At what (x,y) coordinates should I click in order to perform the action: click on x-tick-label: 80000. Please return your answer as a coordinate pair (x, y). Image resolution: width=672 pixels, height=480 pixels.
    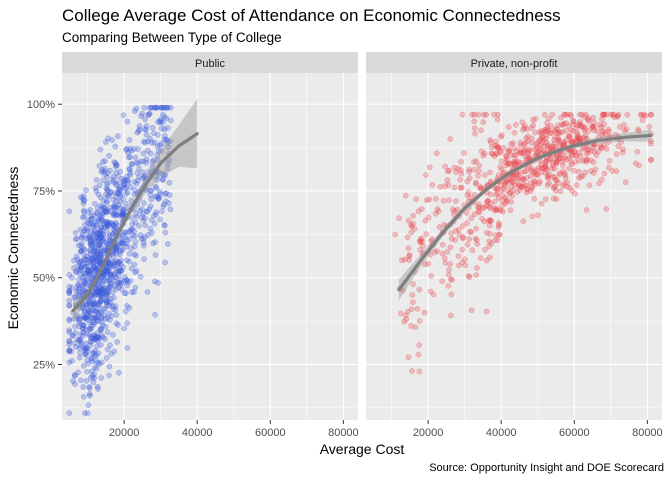
    Looking at the image, I should click on (647, 433).